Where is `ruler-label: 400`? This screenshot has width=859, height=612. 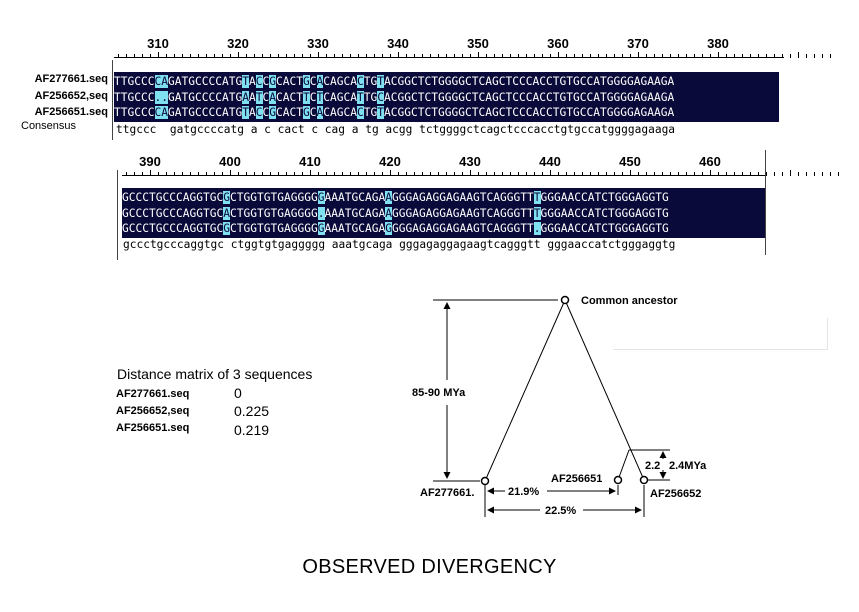
ruler-label: 400 is located at coordinates (230, 161).